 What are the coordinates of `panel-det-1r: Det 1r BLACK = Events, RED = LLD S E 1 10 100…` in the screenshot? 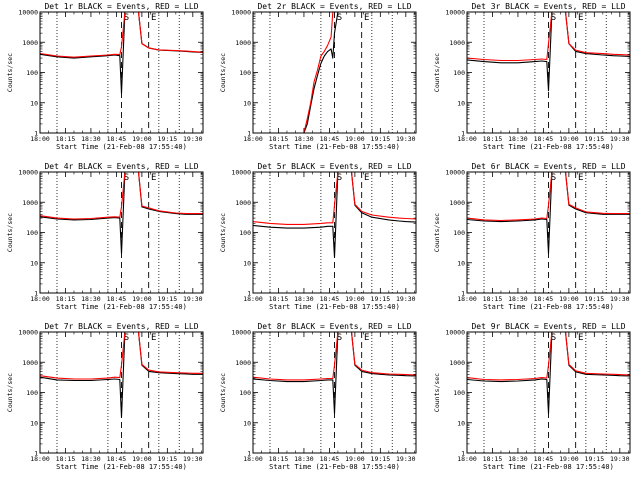 It's located at (105, 76).